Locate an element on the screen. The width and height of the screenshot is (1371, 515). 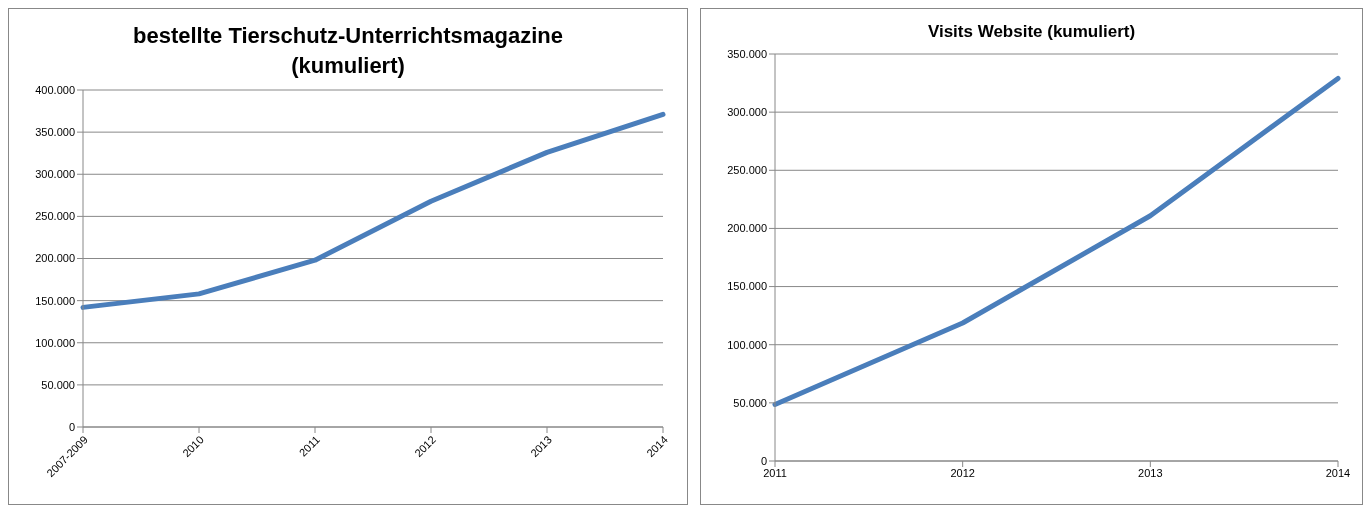
y-tick-label: 400.000 is located at coordinates (55, 90).